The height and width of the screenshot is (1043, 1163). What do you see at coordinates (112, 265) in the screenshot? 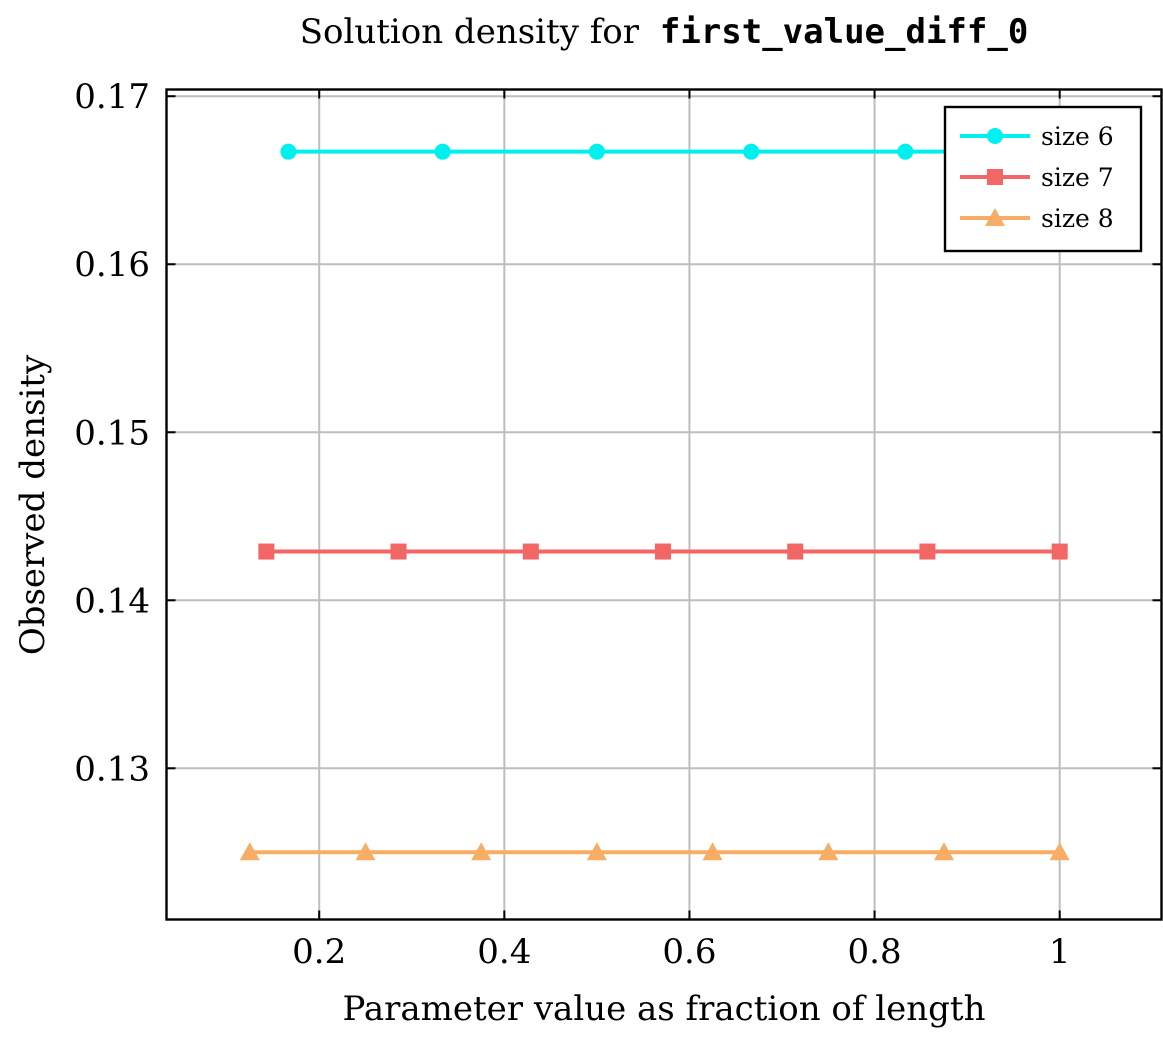
I see `y-tick-label: 0.16` at bounding box center [112, 265].